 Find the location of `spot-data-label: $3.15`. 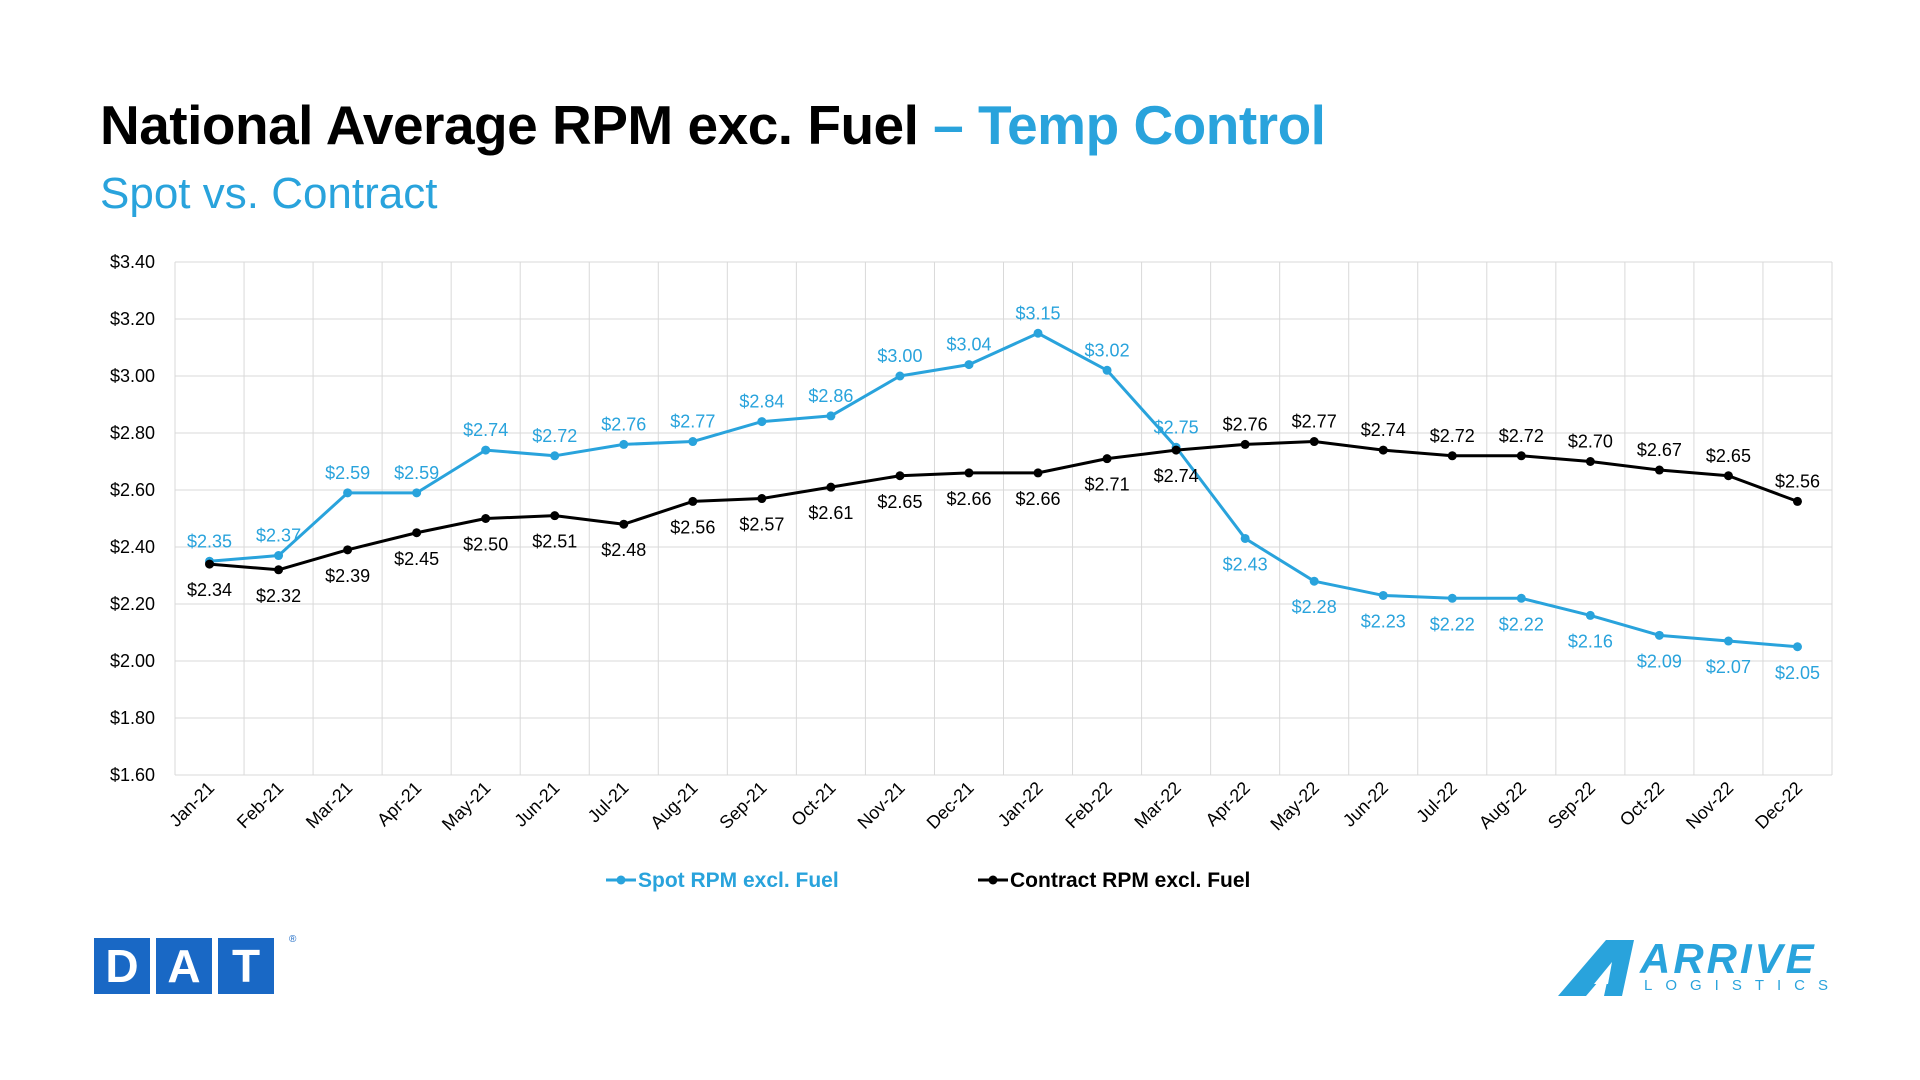

spot-data-label: $3.15 is located at coordinates (1037, 313).